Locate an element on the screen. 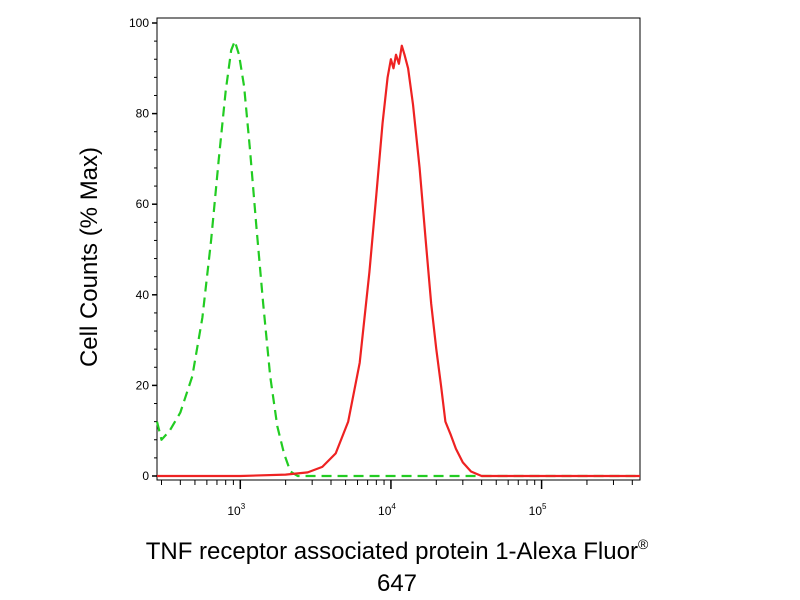  y-tick-label-20: 20 is located at coordinates (143, 385).